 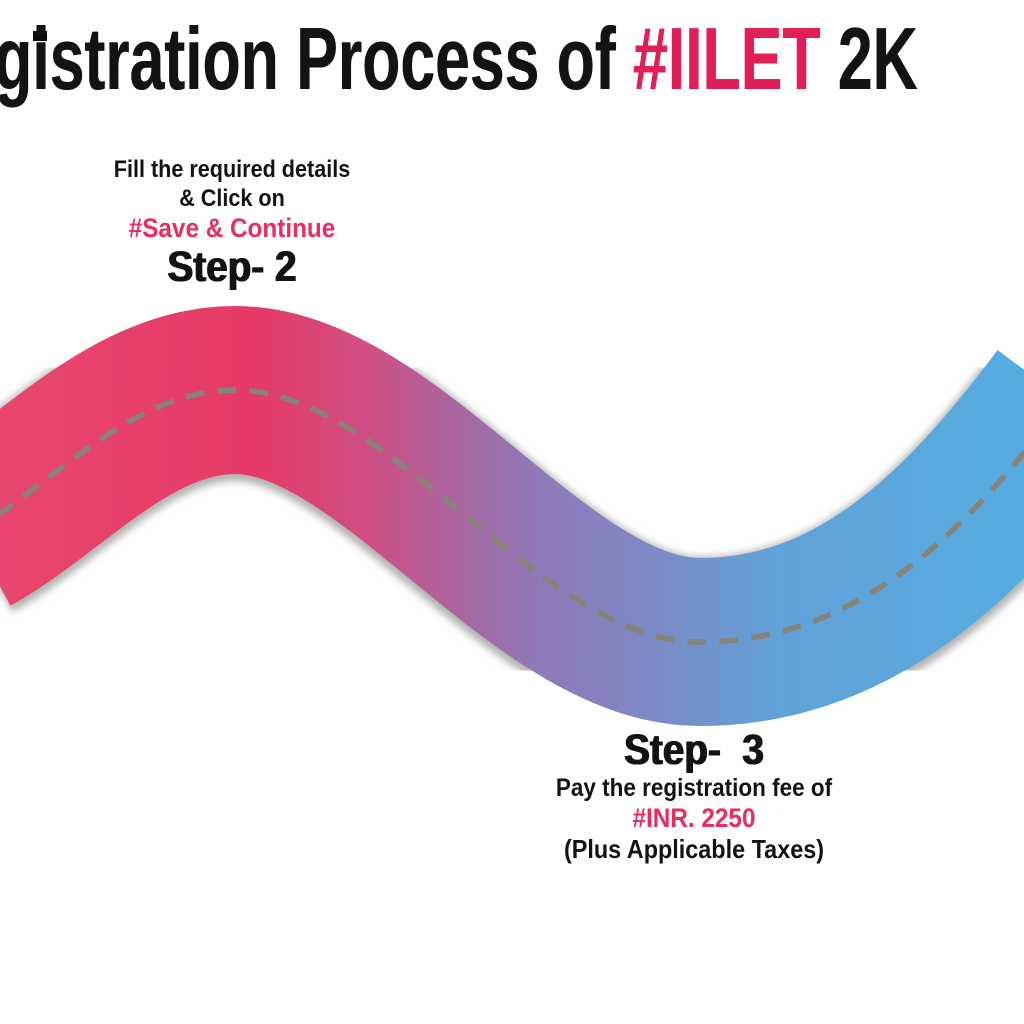 I want to click on title-text-right: 2K, so click(x=869, y=58).